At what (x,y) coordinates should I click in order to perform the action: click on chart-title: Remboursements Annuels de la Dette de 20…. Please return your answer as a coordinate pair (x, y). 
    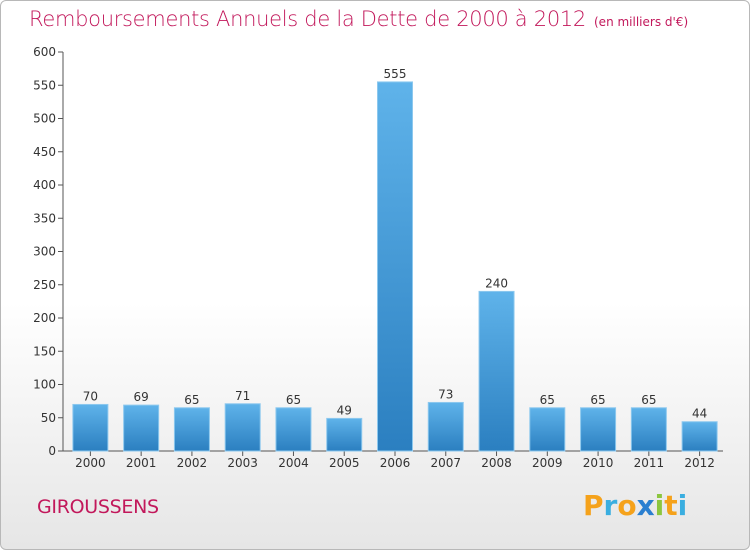
    Looking at the image, I should click on (307, 19).